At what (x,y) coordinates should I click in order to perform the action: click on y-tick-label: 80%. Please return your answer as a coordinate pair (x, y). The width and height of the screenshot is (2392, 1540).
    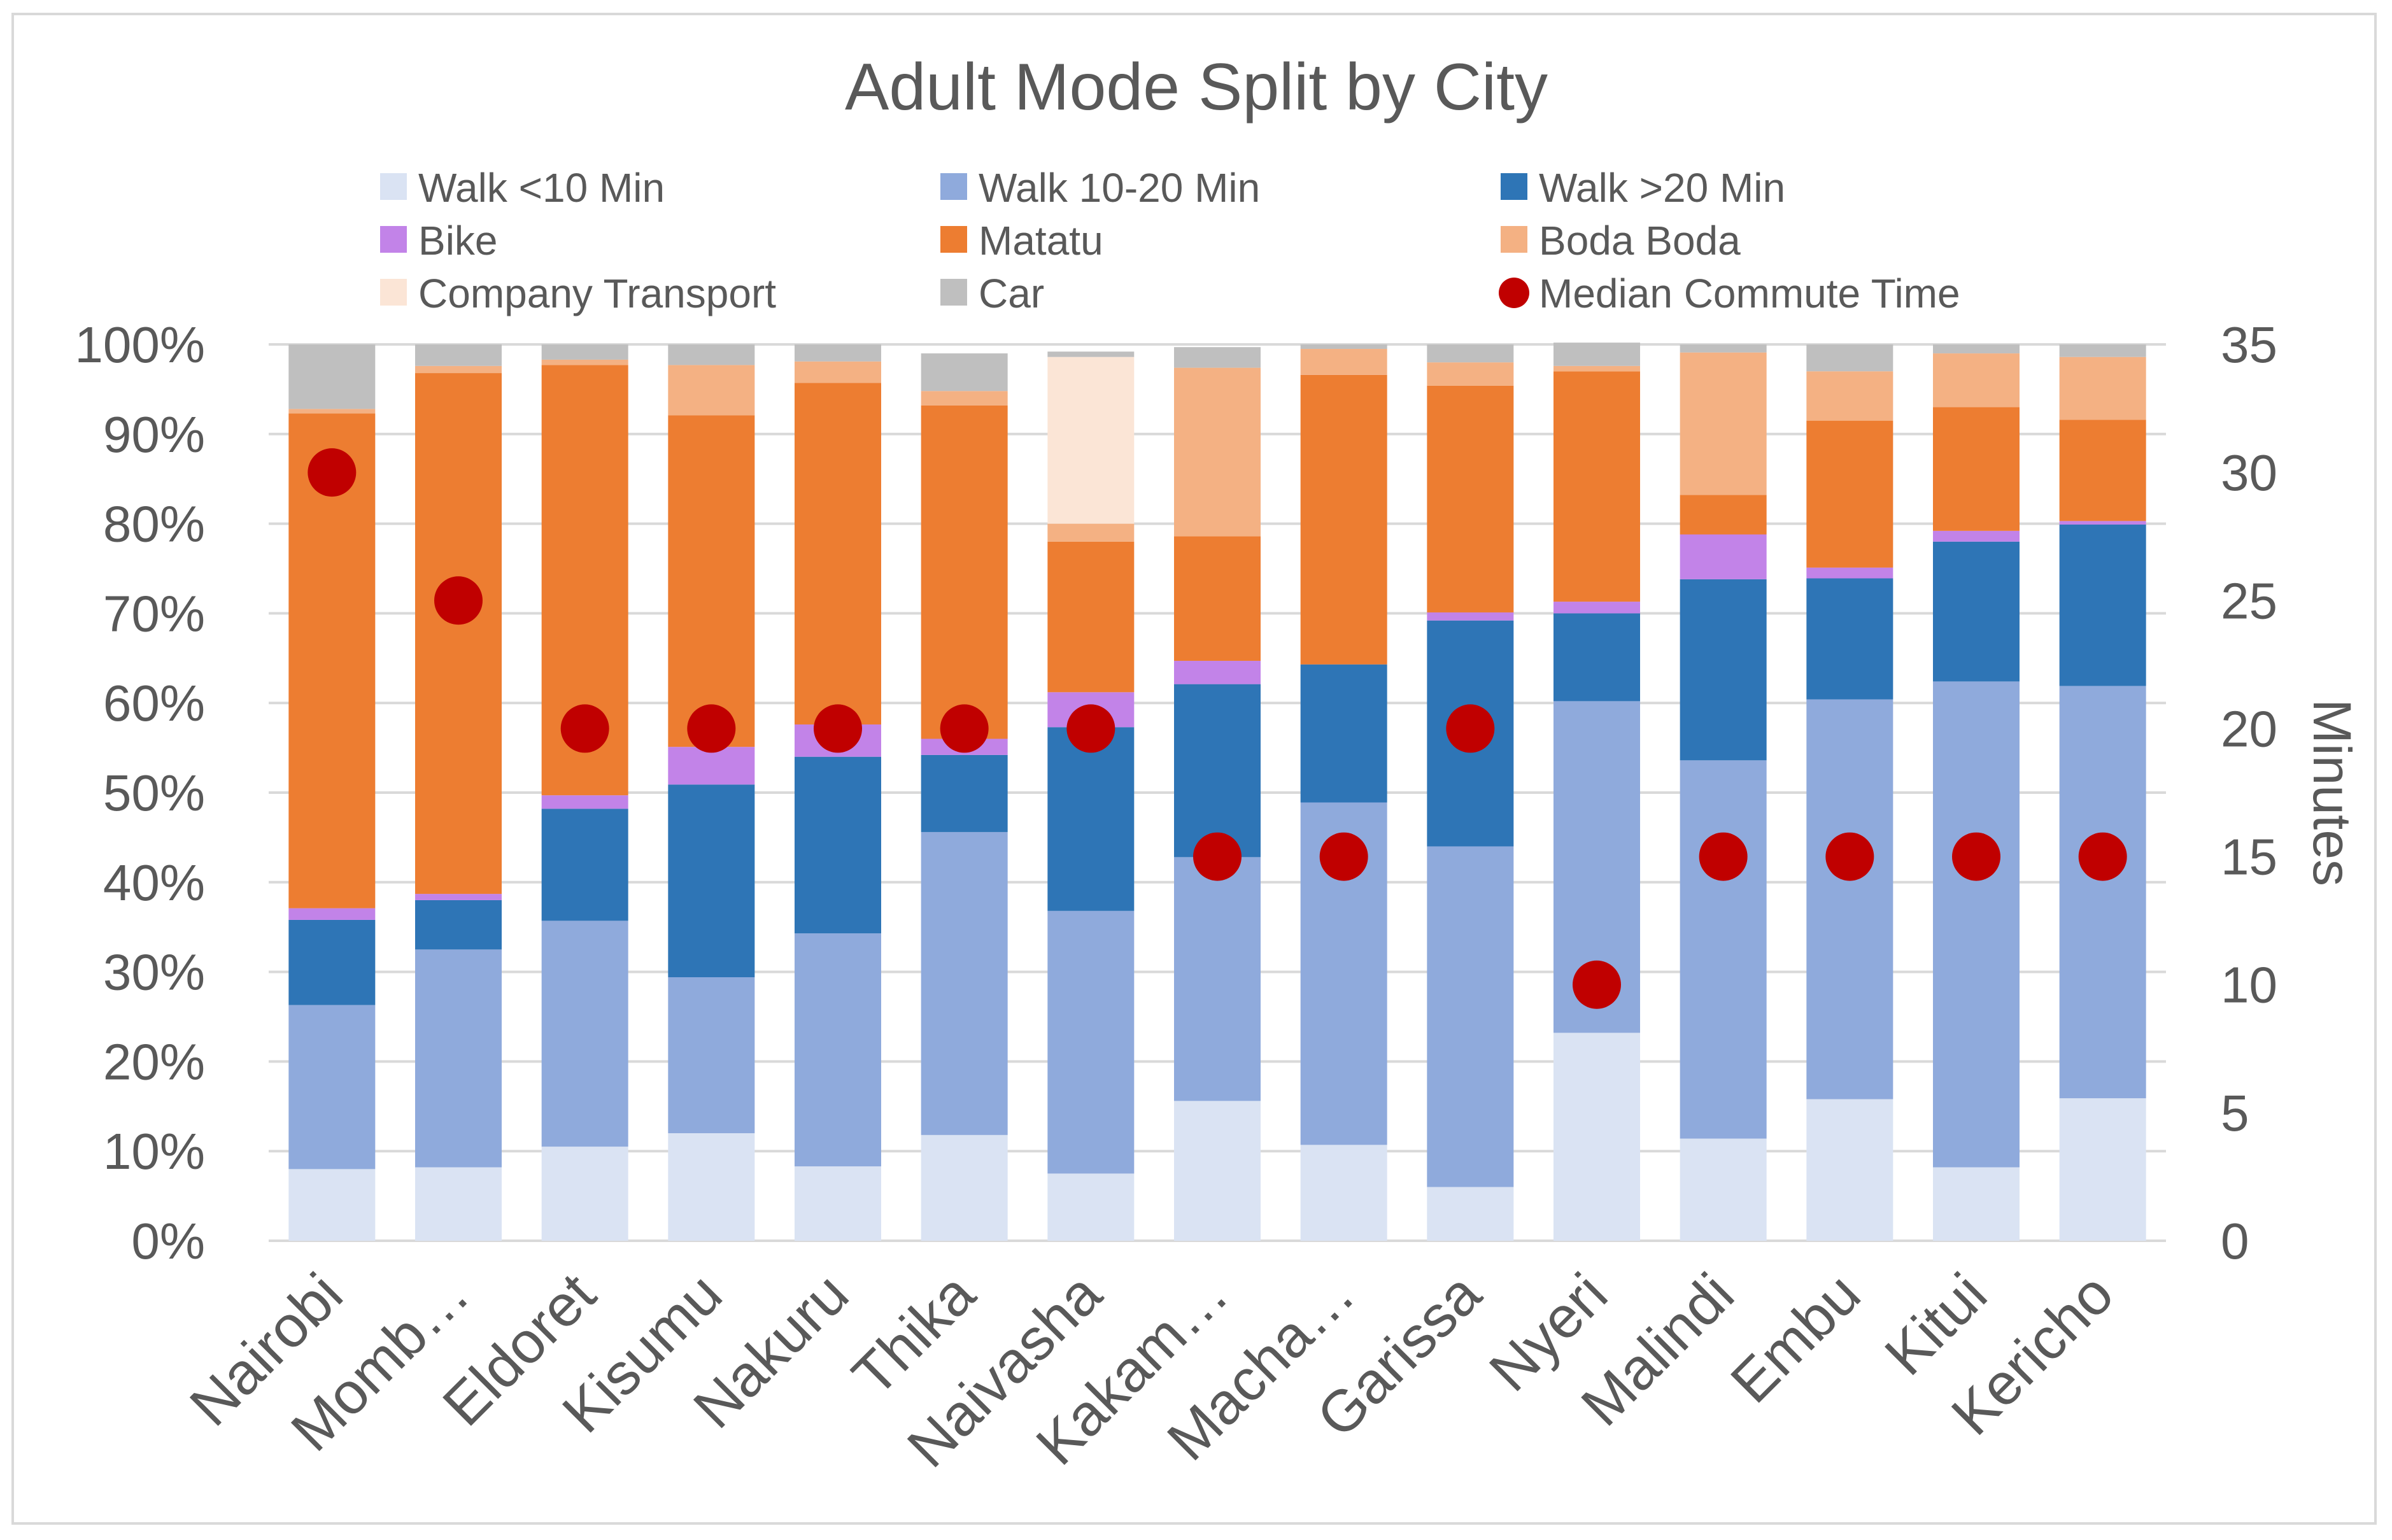
    Looking at the image, I should click on (154, 524).